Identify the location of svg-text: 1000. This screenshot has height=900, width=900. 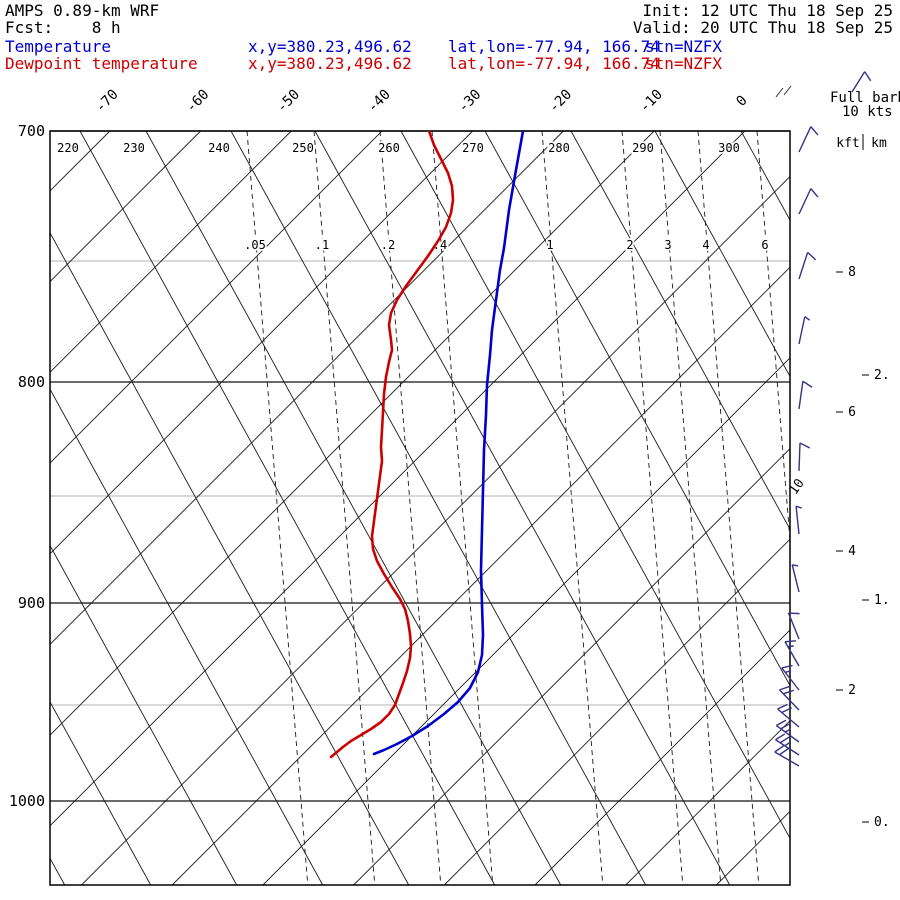
(27, 801).